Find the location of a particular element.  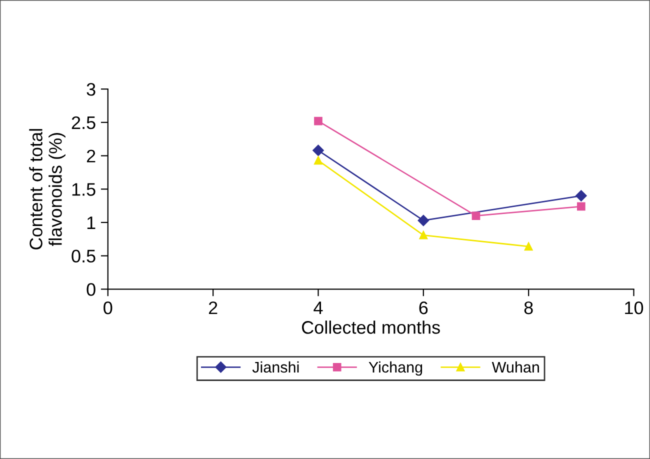

x-tick-label: 0 is located at coordinates (108, 307).